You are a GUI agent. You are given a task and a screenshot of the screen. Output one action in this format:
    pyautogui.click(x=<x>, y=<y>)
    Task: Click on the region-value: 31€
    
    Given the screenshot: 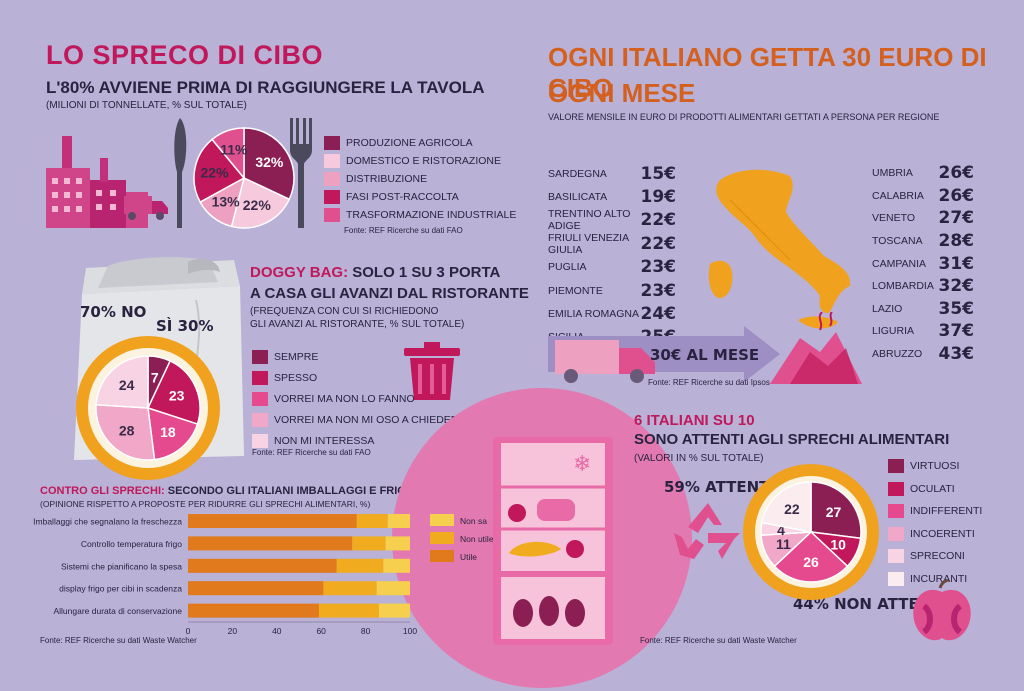 What is the action you would take?
    pyautogui.click(x=956, y=263)
    